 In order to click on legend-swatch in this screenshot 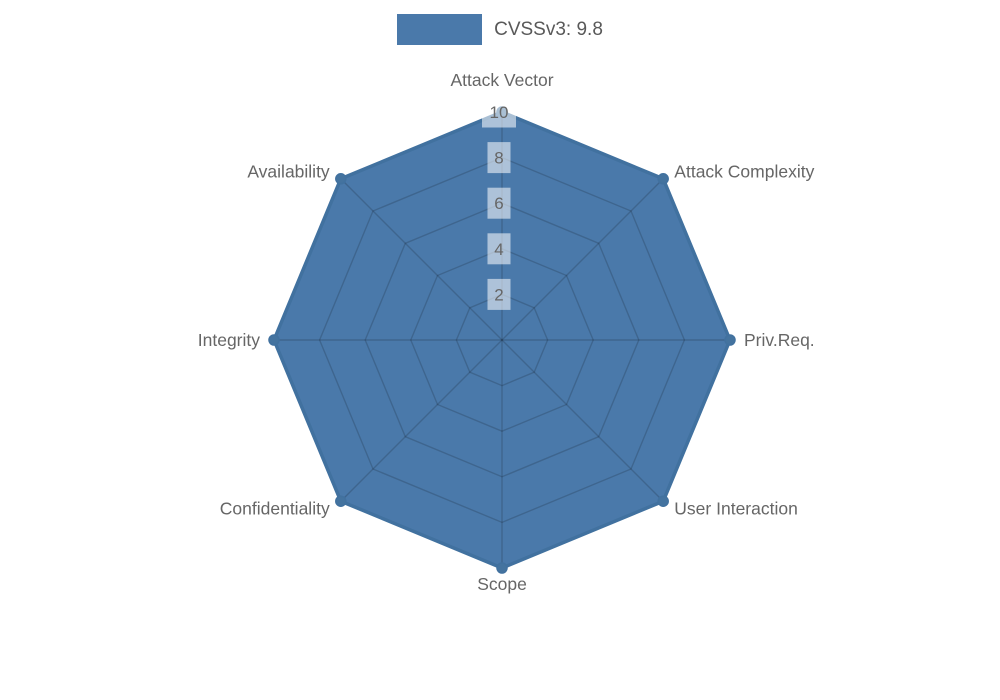, I will do `click(440, 29)`.